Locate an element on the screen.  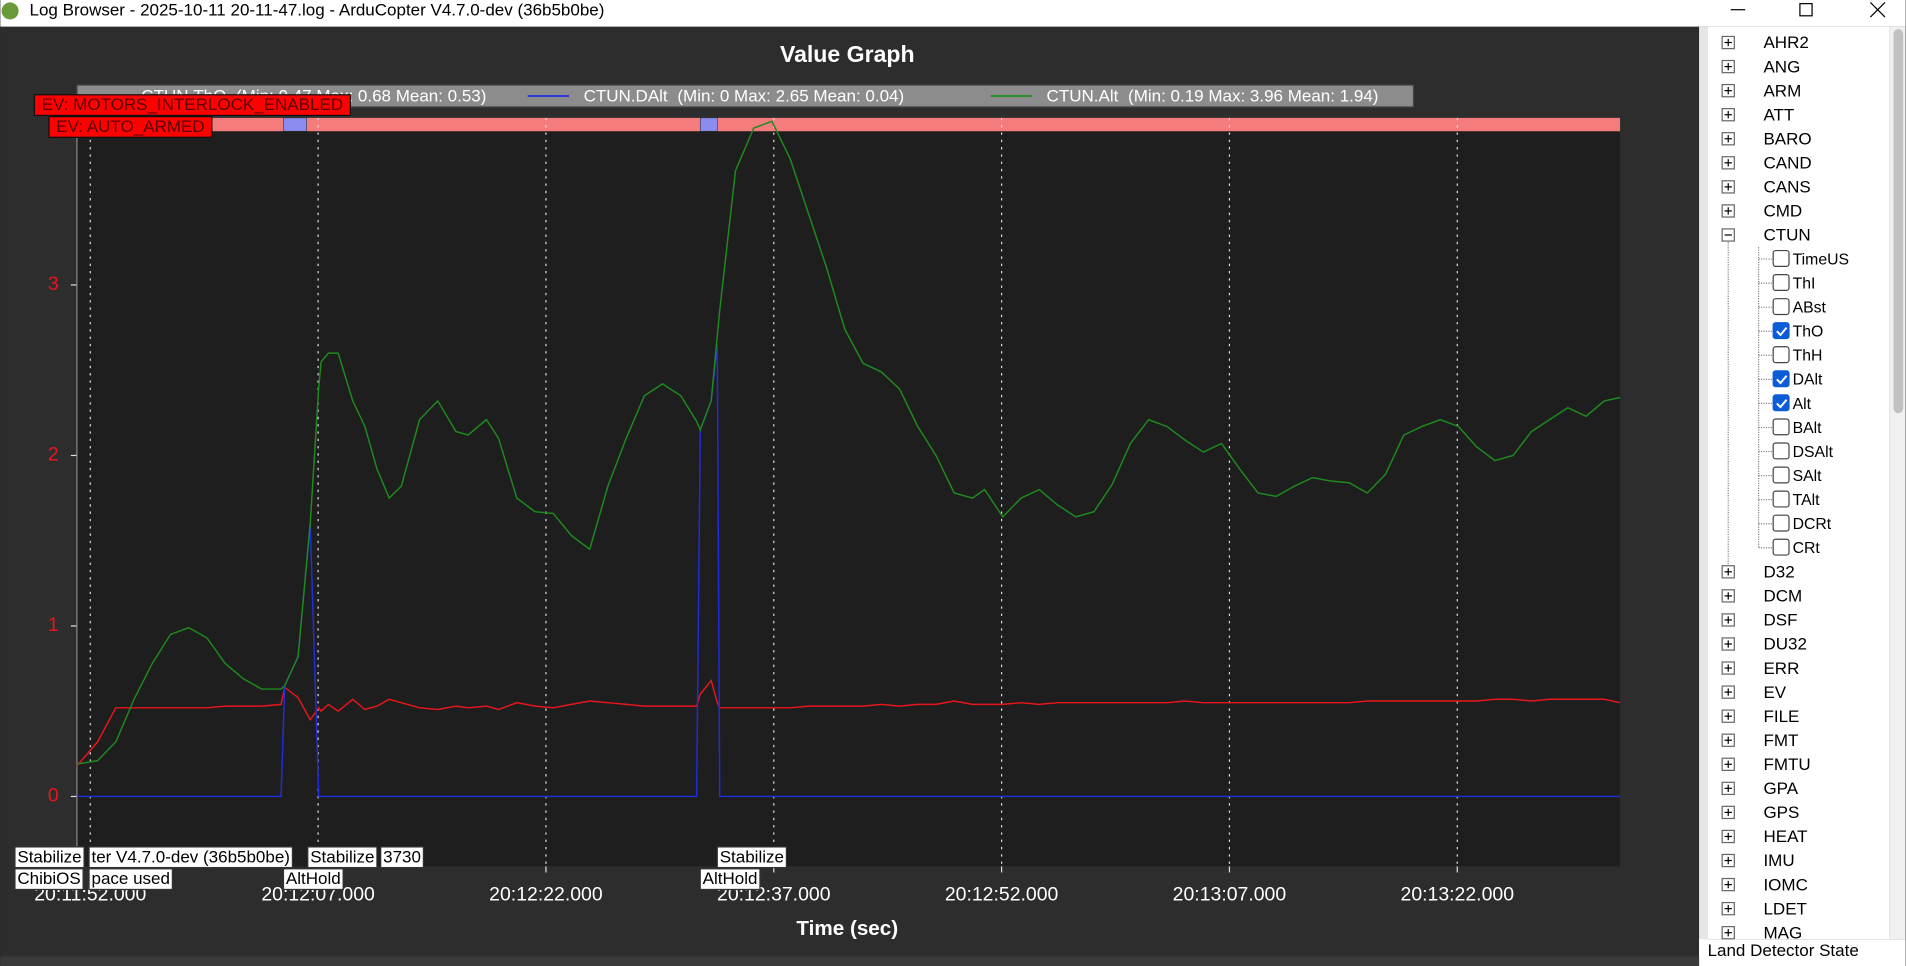
tree-node: EV is located at coordinates (1774, 692).